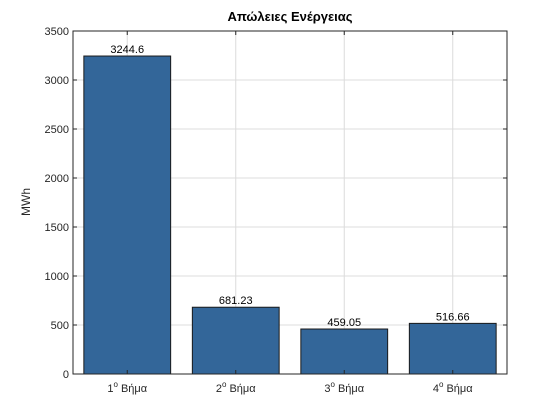 The height and width of the screenshot is (420, 560). I want to click on x-tick-number: 3, so click(327, 389).